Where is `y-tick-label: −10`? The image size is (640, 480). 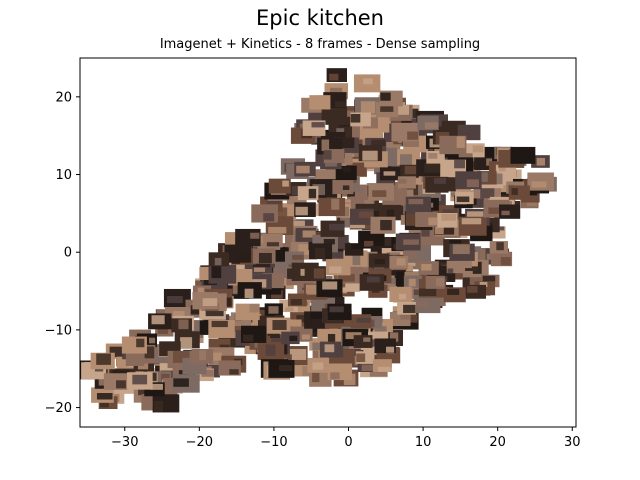
y-tick-label: −10 is located at coordinates (58, 330).